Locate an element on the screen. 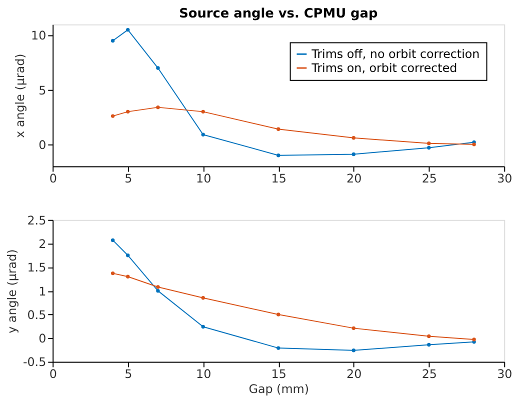 This screenshot has height=416, width=523. chart-title: Source angle vs. CPMU gap is located at coordinates (278, 14).